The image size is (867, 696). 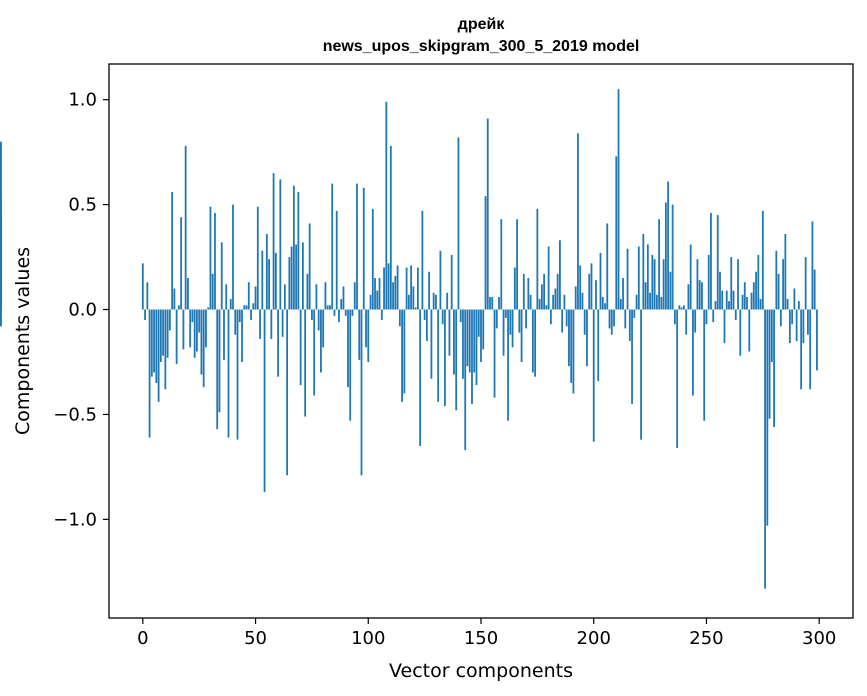 I want to click on chart-subtitle: news_upos_skipgram_300_5_2019 model, so click(x=481, y=46).